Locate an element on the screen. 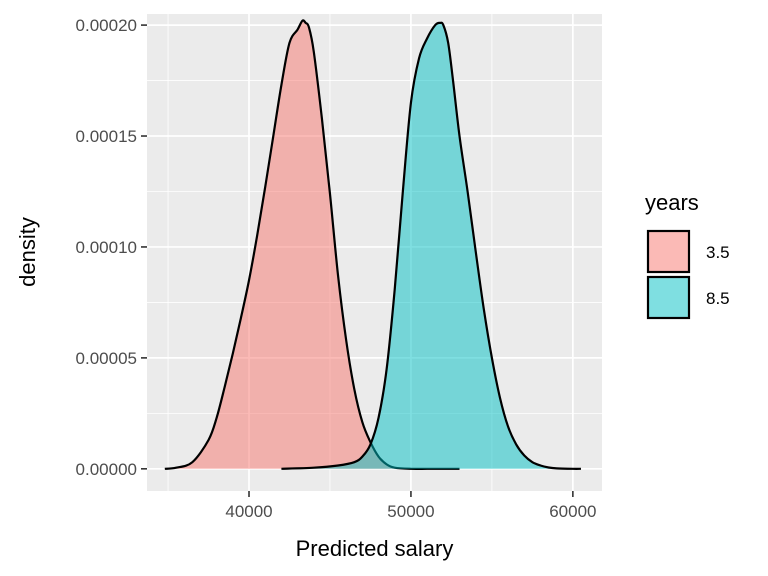 The image size is (768, 576). legend-title: years is located at coordinates (672, 202).